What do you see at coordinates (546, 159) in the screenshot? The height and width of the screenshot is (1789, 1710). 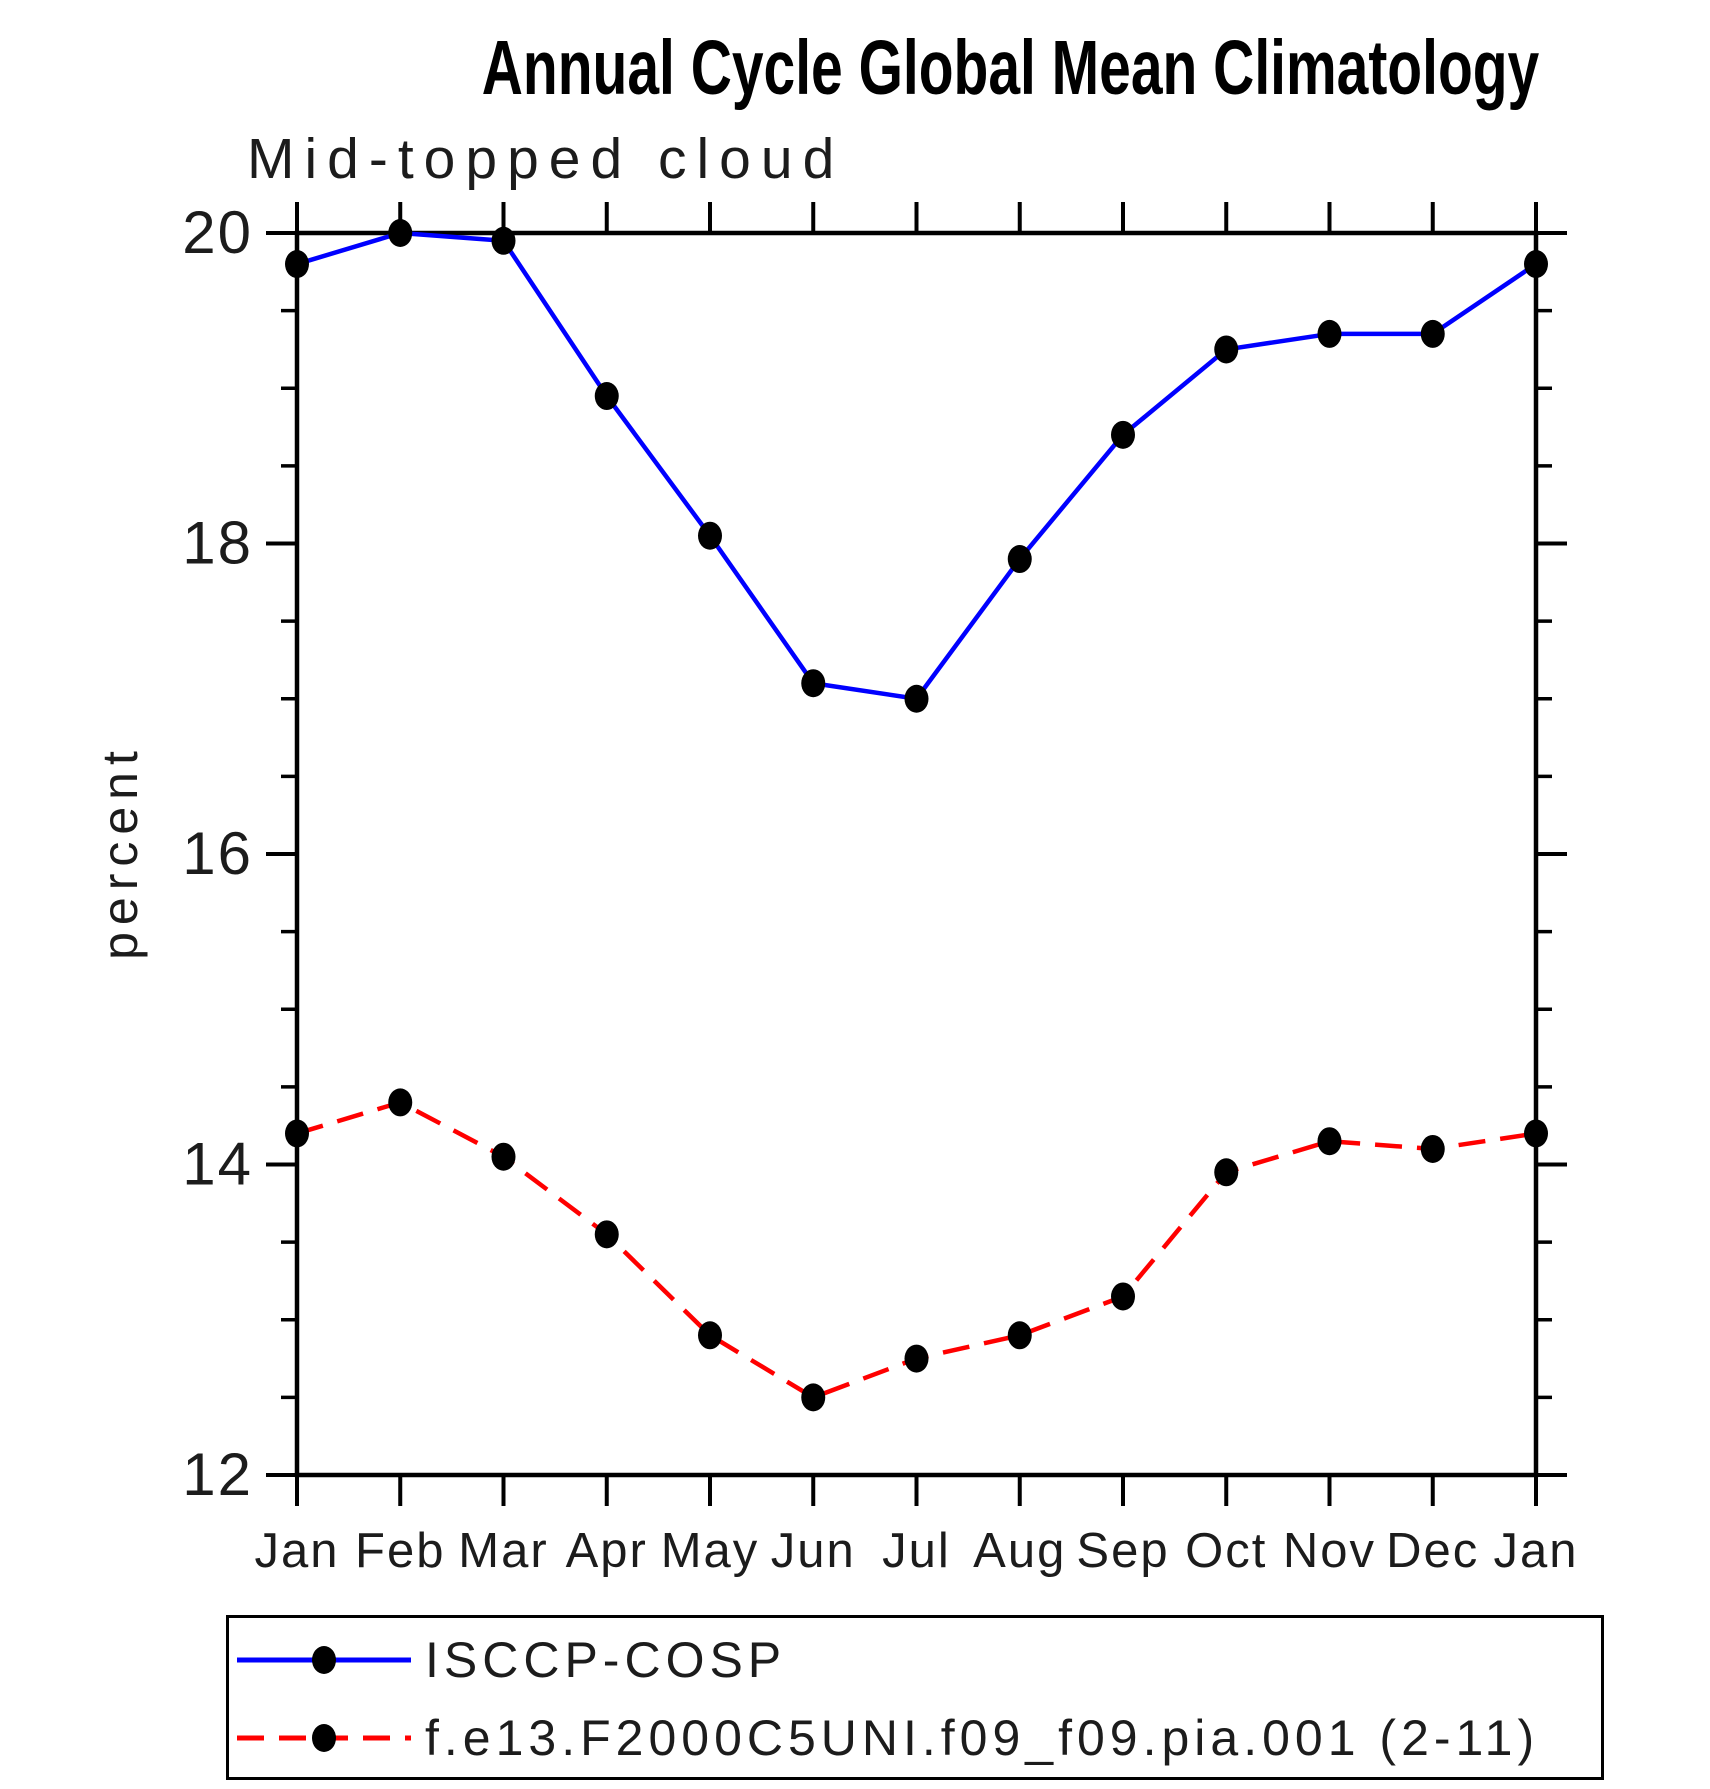 I see `chart-subtitle: Mid-topped cloud` at bounding box center [546, 159].